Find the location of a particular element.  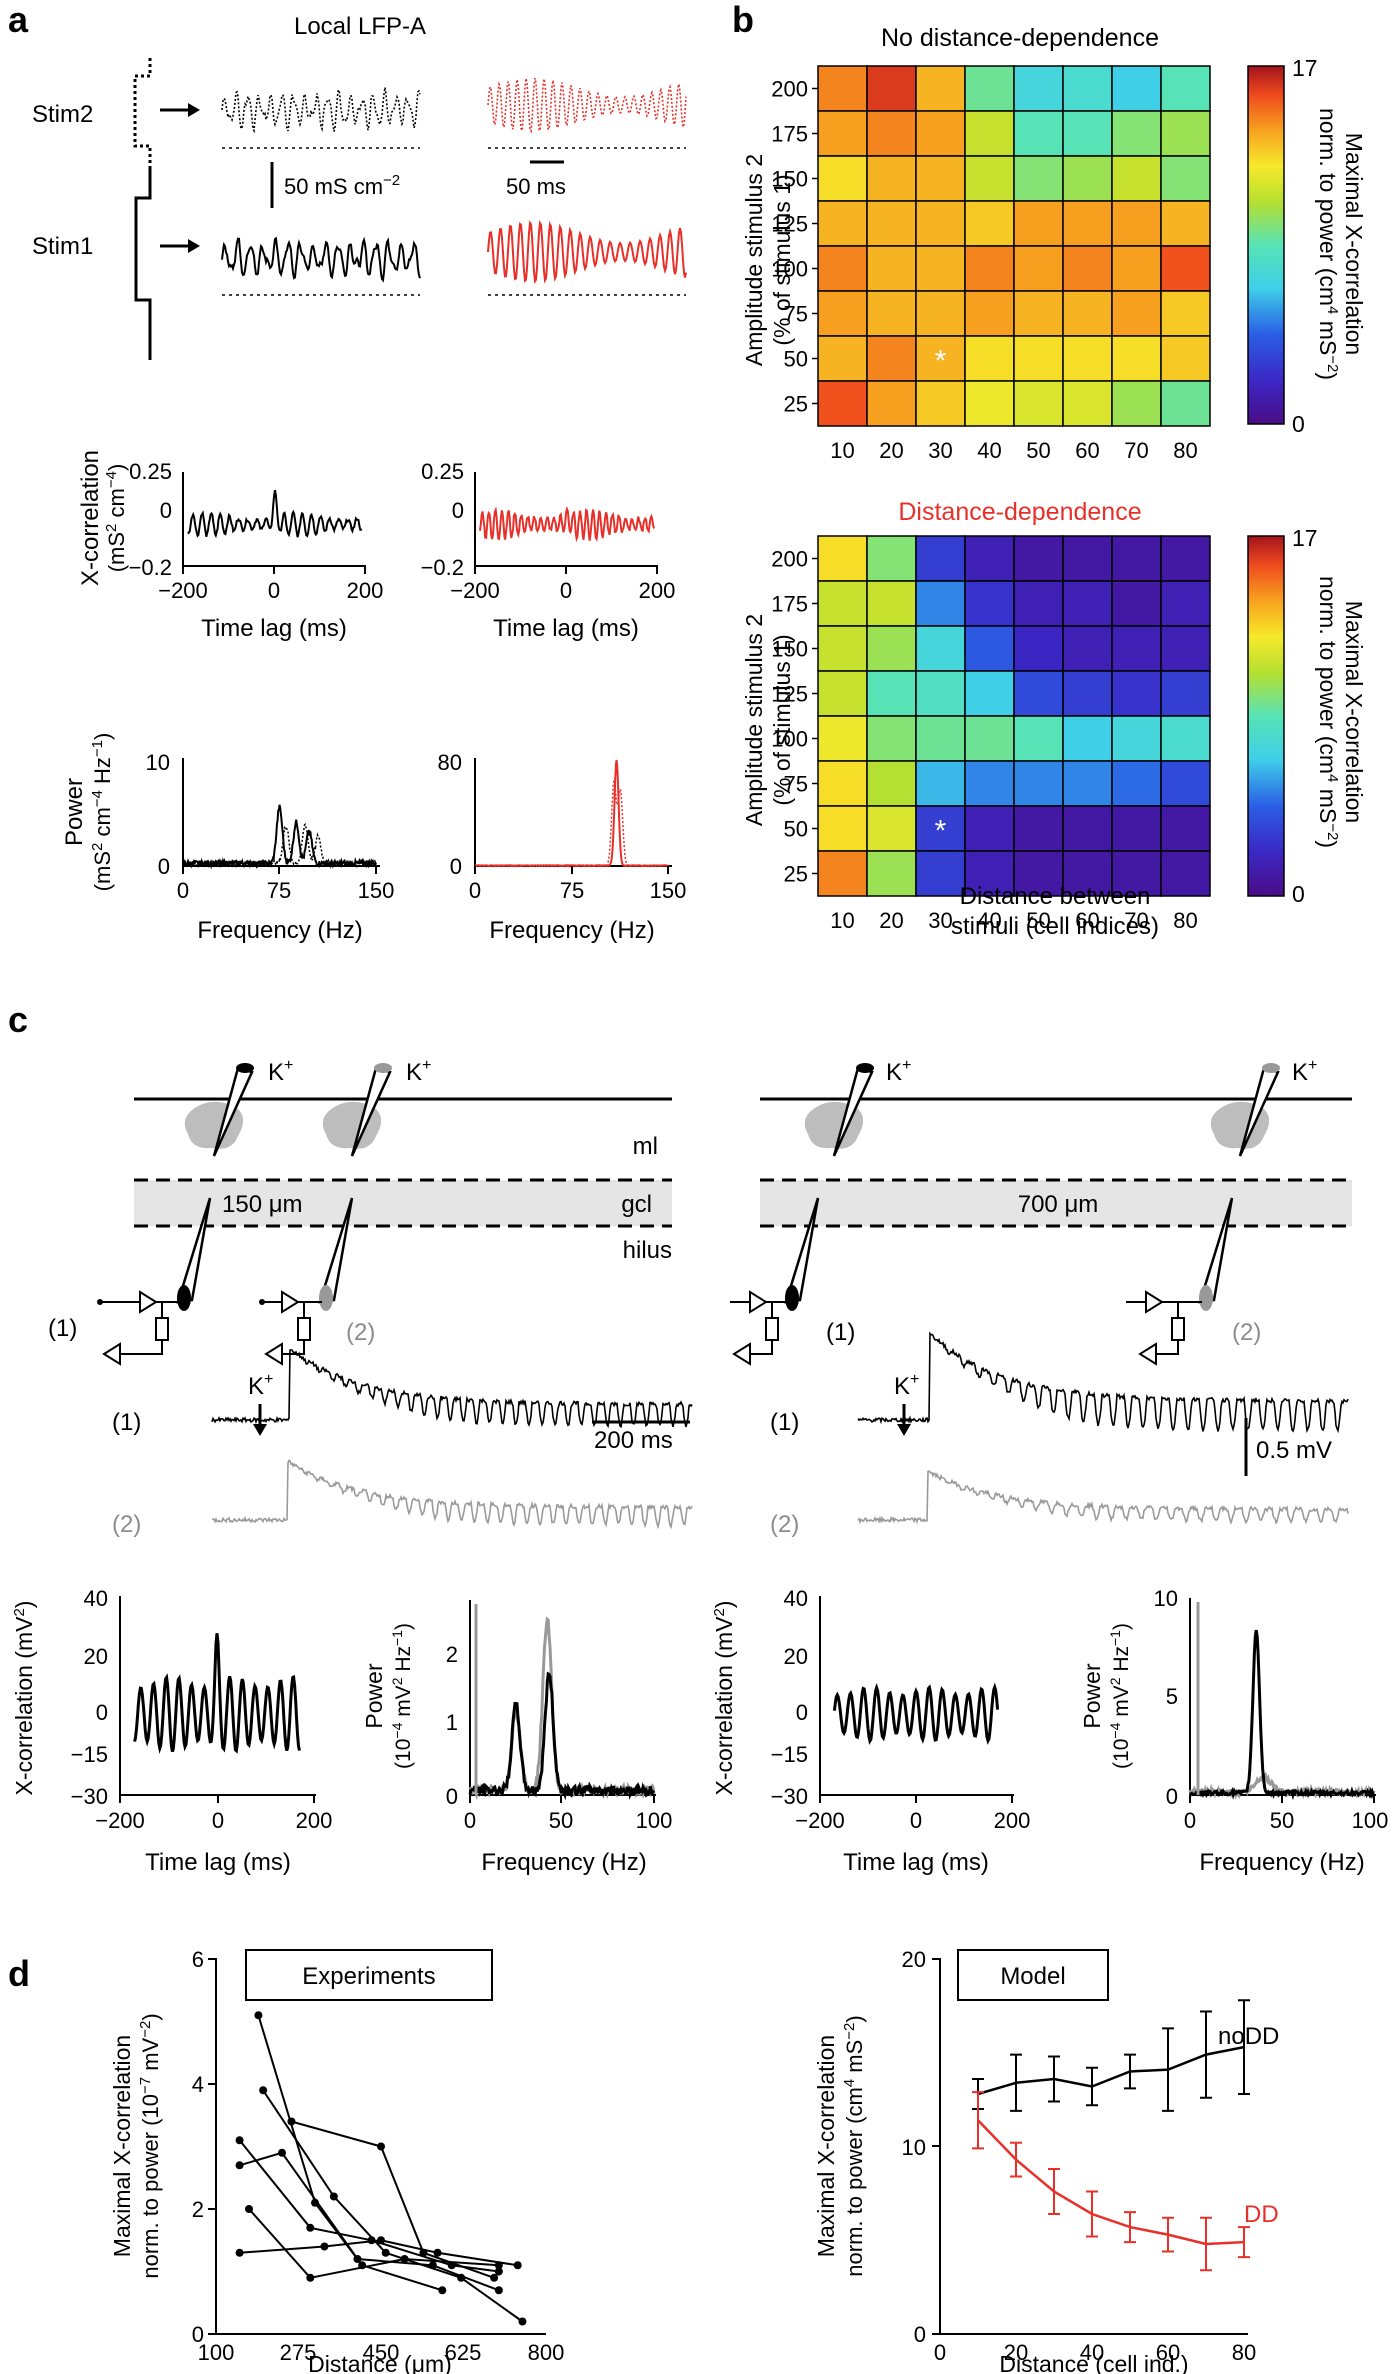

colorbar-top-max: 17 is located at coordinates (1305, 68).